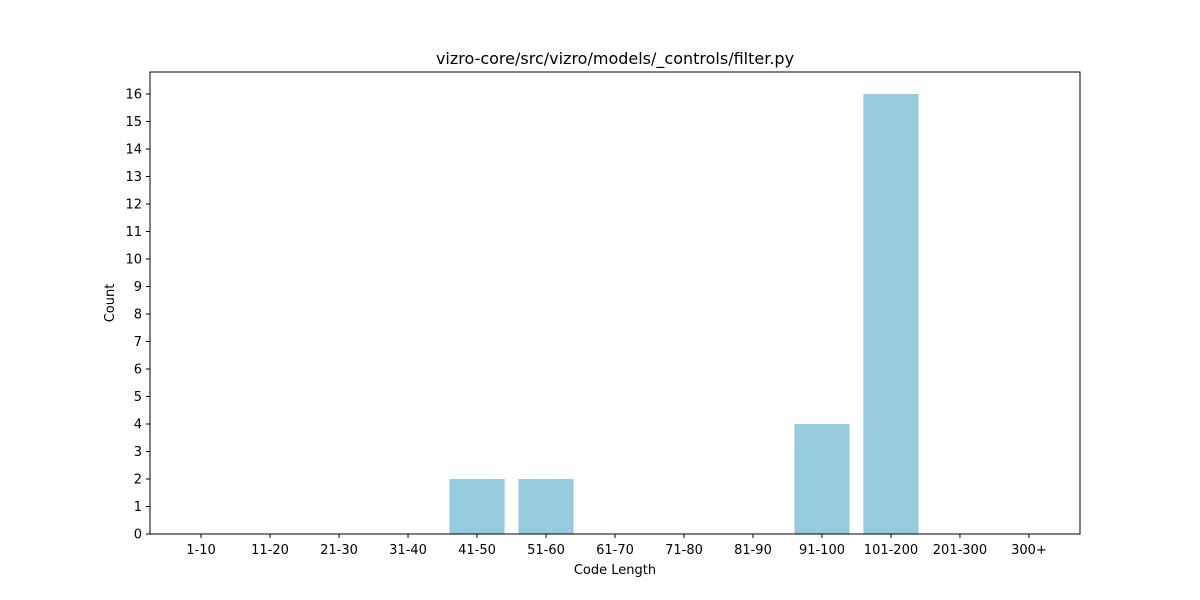 Image resolution: width=1200 pixels, height=600 pixels. What do you see at coordinates (133, 177) in the screenshot?
I see `y-tick-label: 13` at bounding box center [133, 177].